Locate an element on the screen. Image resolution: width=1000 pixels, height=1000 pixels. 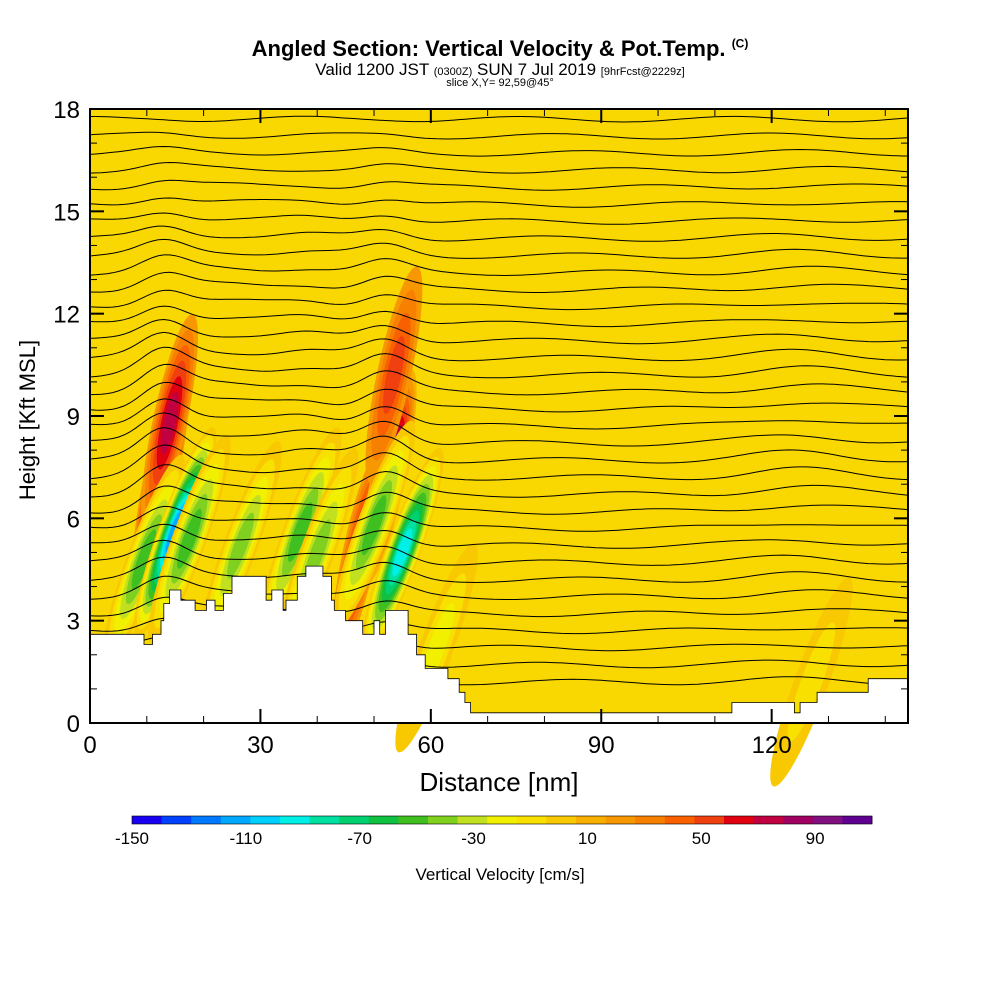
x-axis-label: Distance [nm] is located at coordinates (499, 782).